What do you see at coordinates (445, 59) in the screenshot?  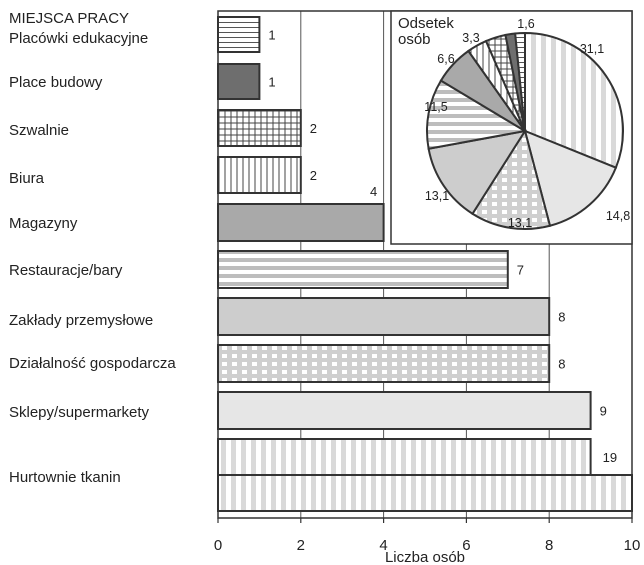 I see `pie-value-label: 6,6` at bounding box center [445, 59].